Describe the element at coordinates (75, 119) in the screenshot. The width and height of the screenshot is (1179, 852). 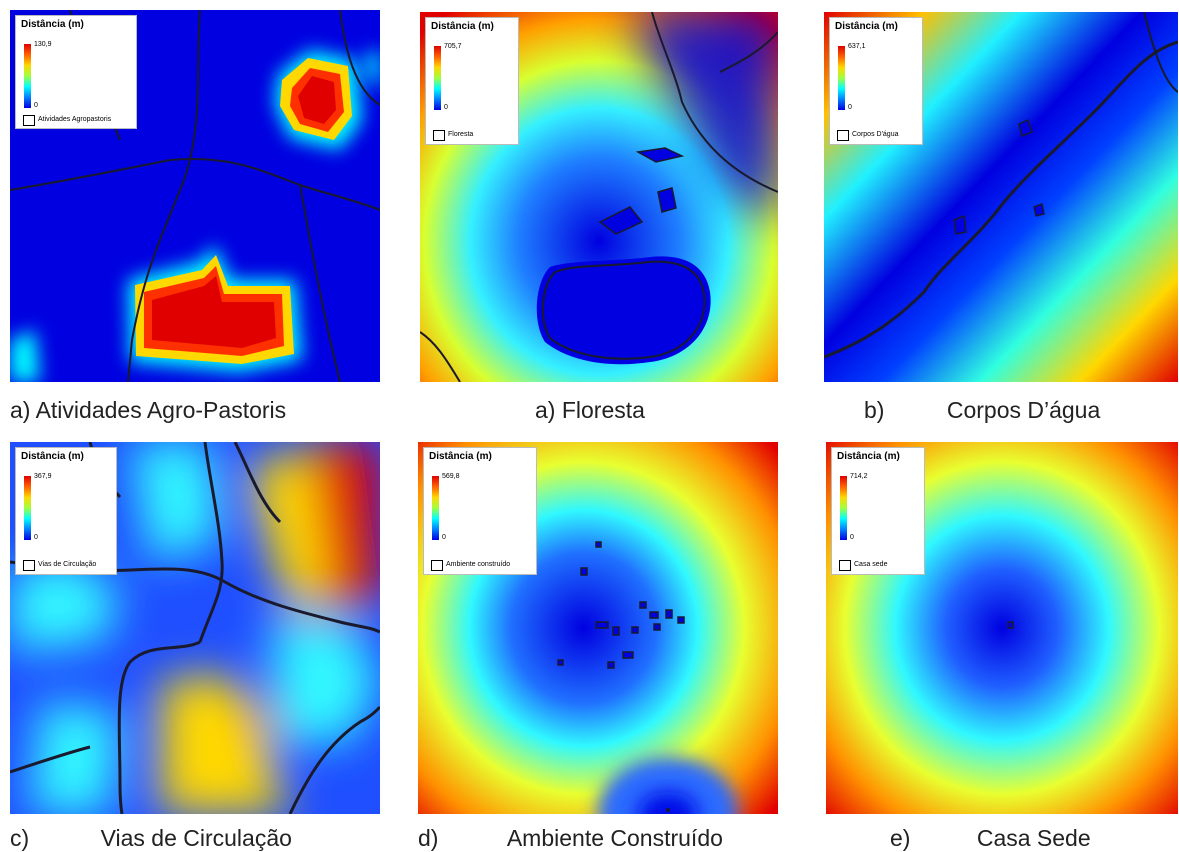
I see `legend-layer-name: Atividades Agropastoris` at that location.